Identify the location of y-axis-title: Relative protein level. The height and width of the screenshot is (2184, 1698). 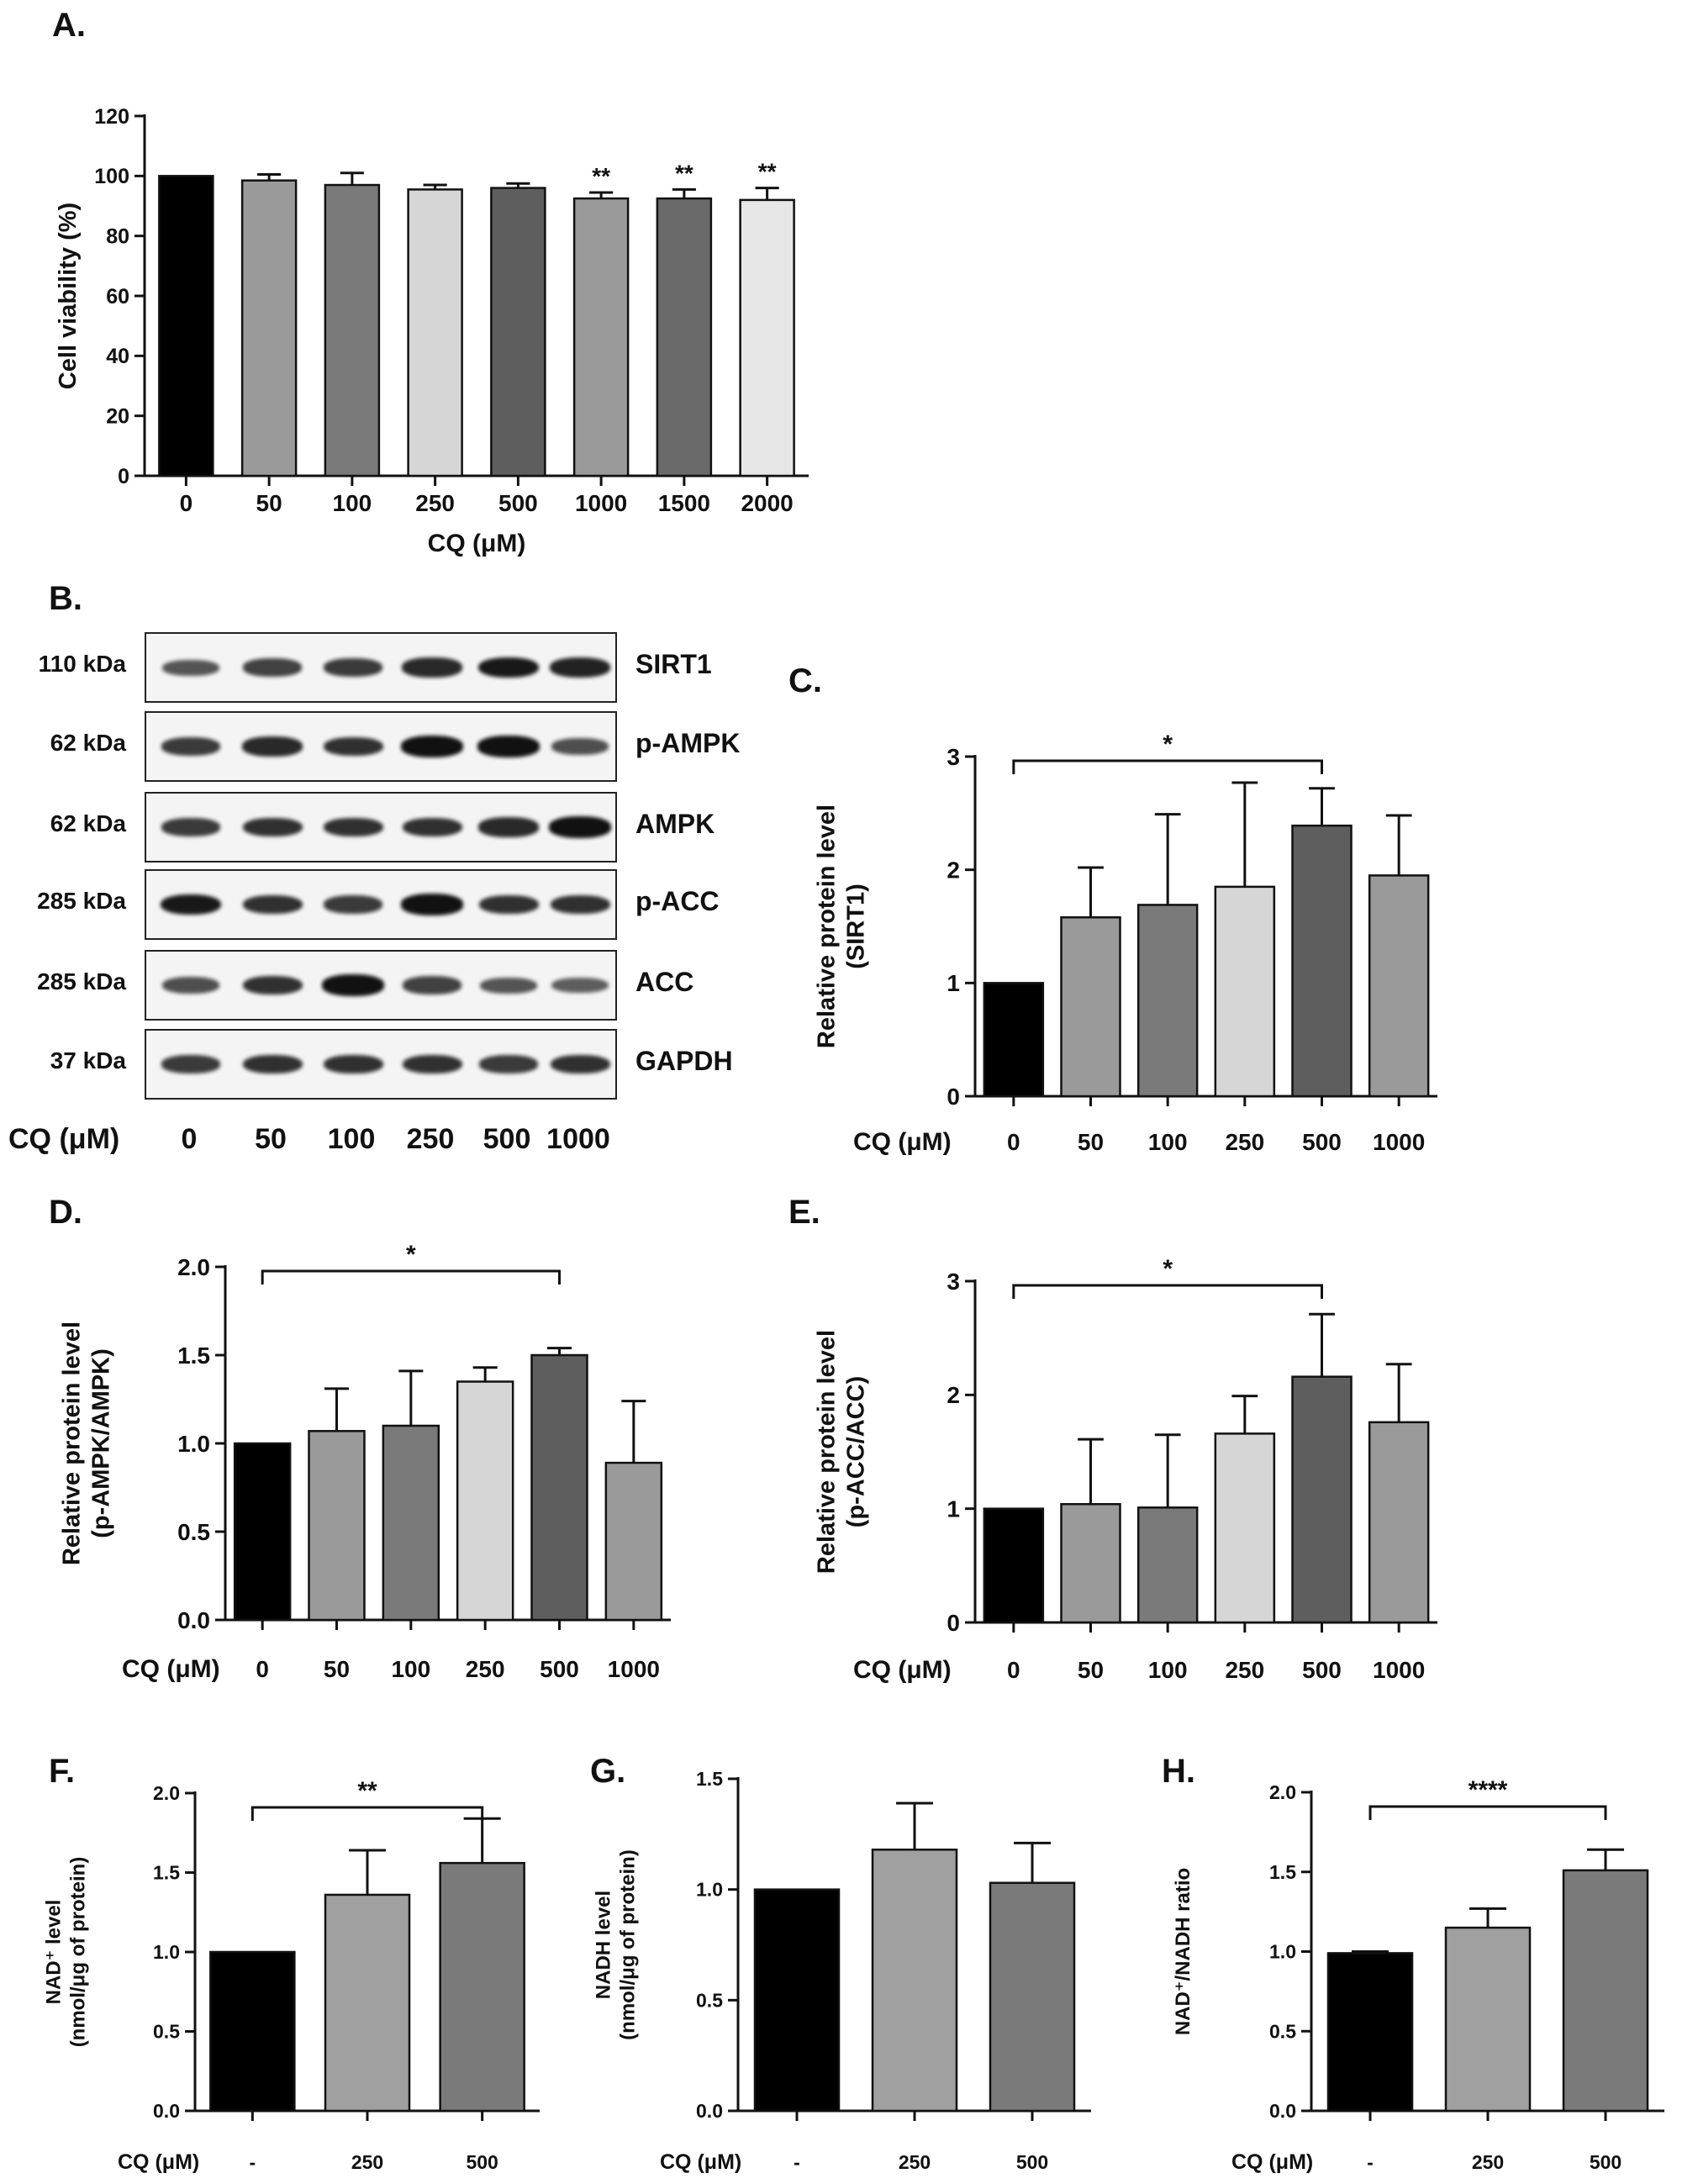
(827, 926).